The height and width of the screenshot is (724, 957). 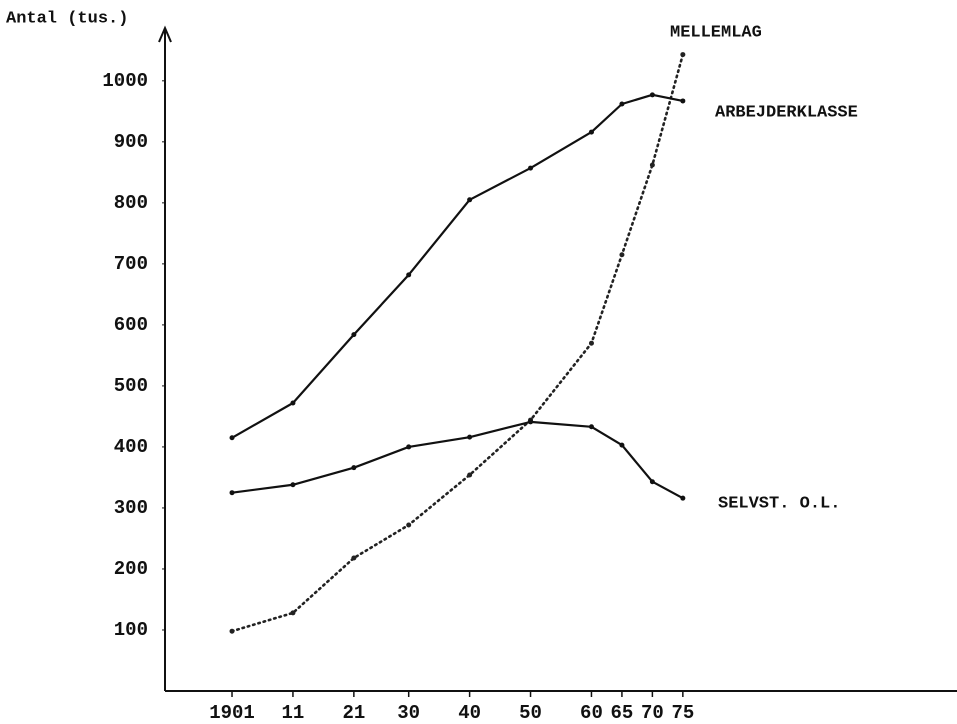 What do you see at coordinates (652, 713) in the screenshot?
I see `x-tick-label: 70` at bounding box center [652, 713].